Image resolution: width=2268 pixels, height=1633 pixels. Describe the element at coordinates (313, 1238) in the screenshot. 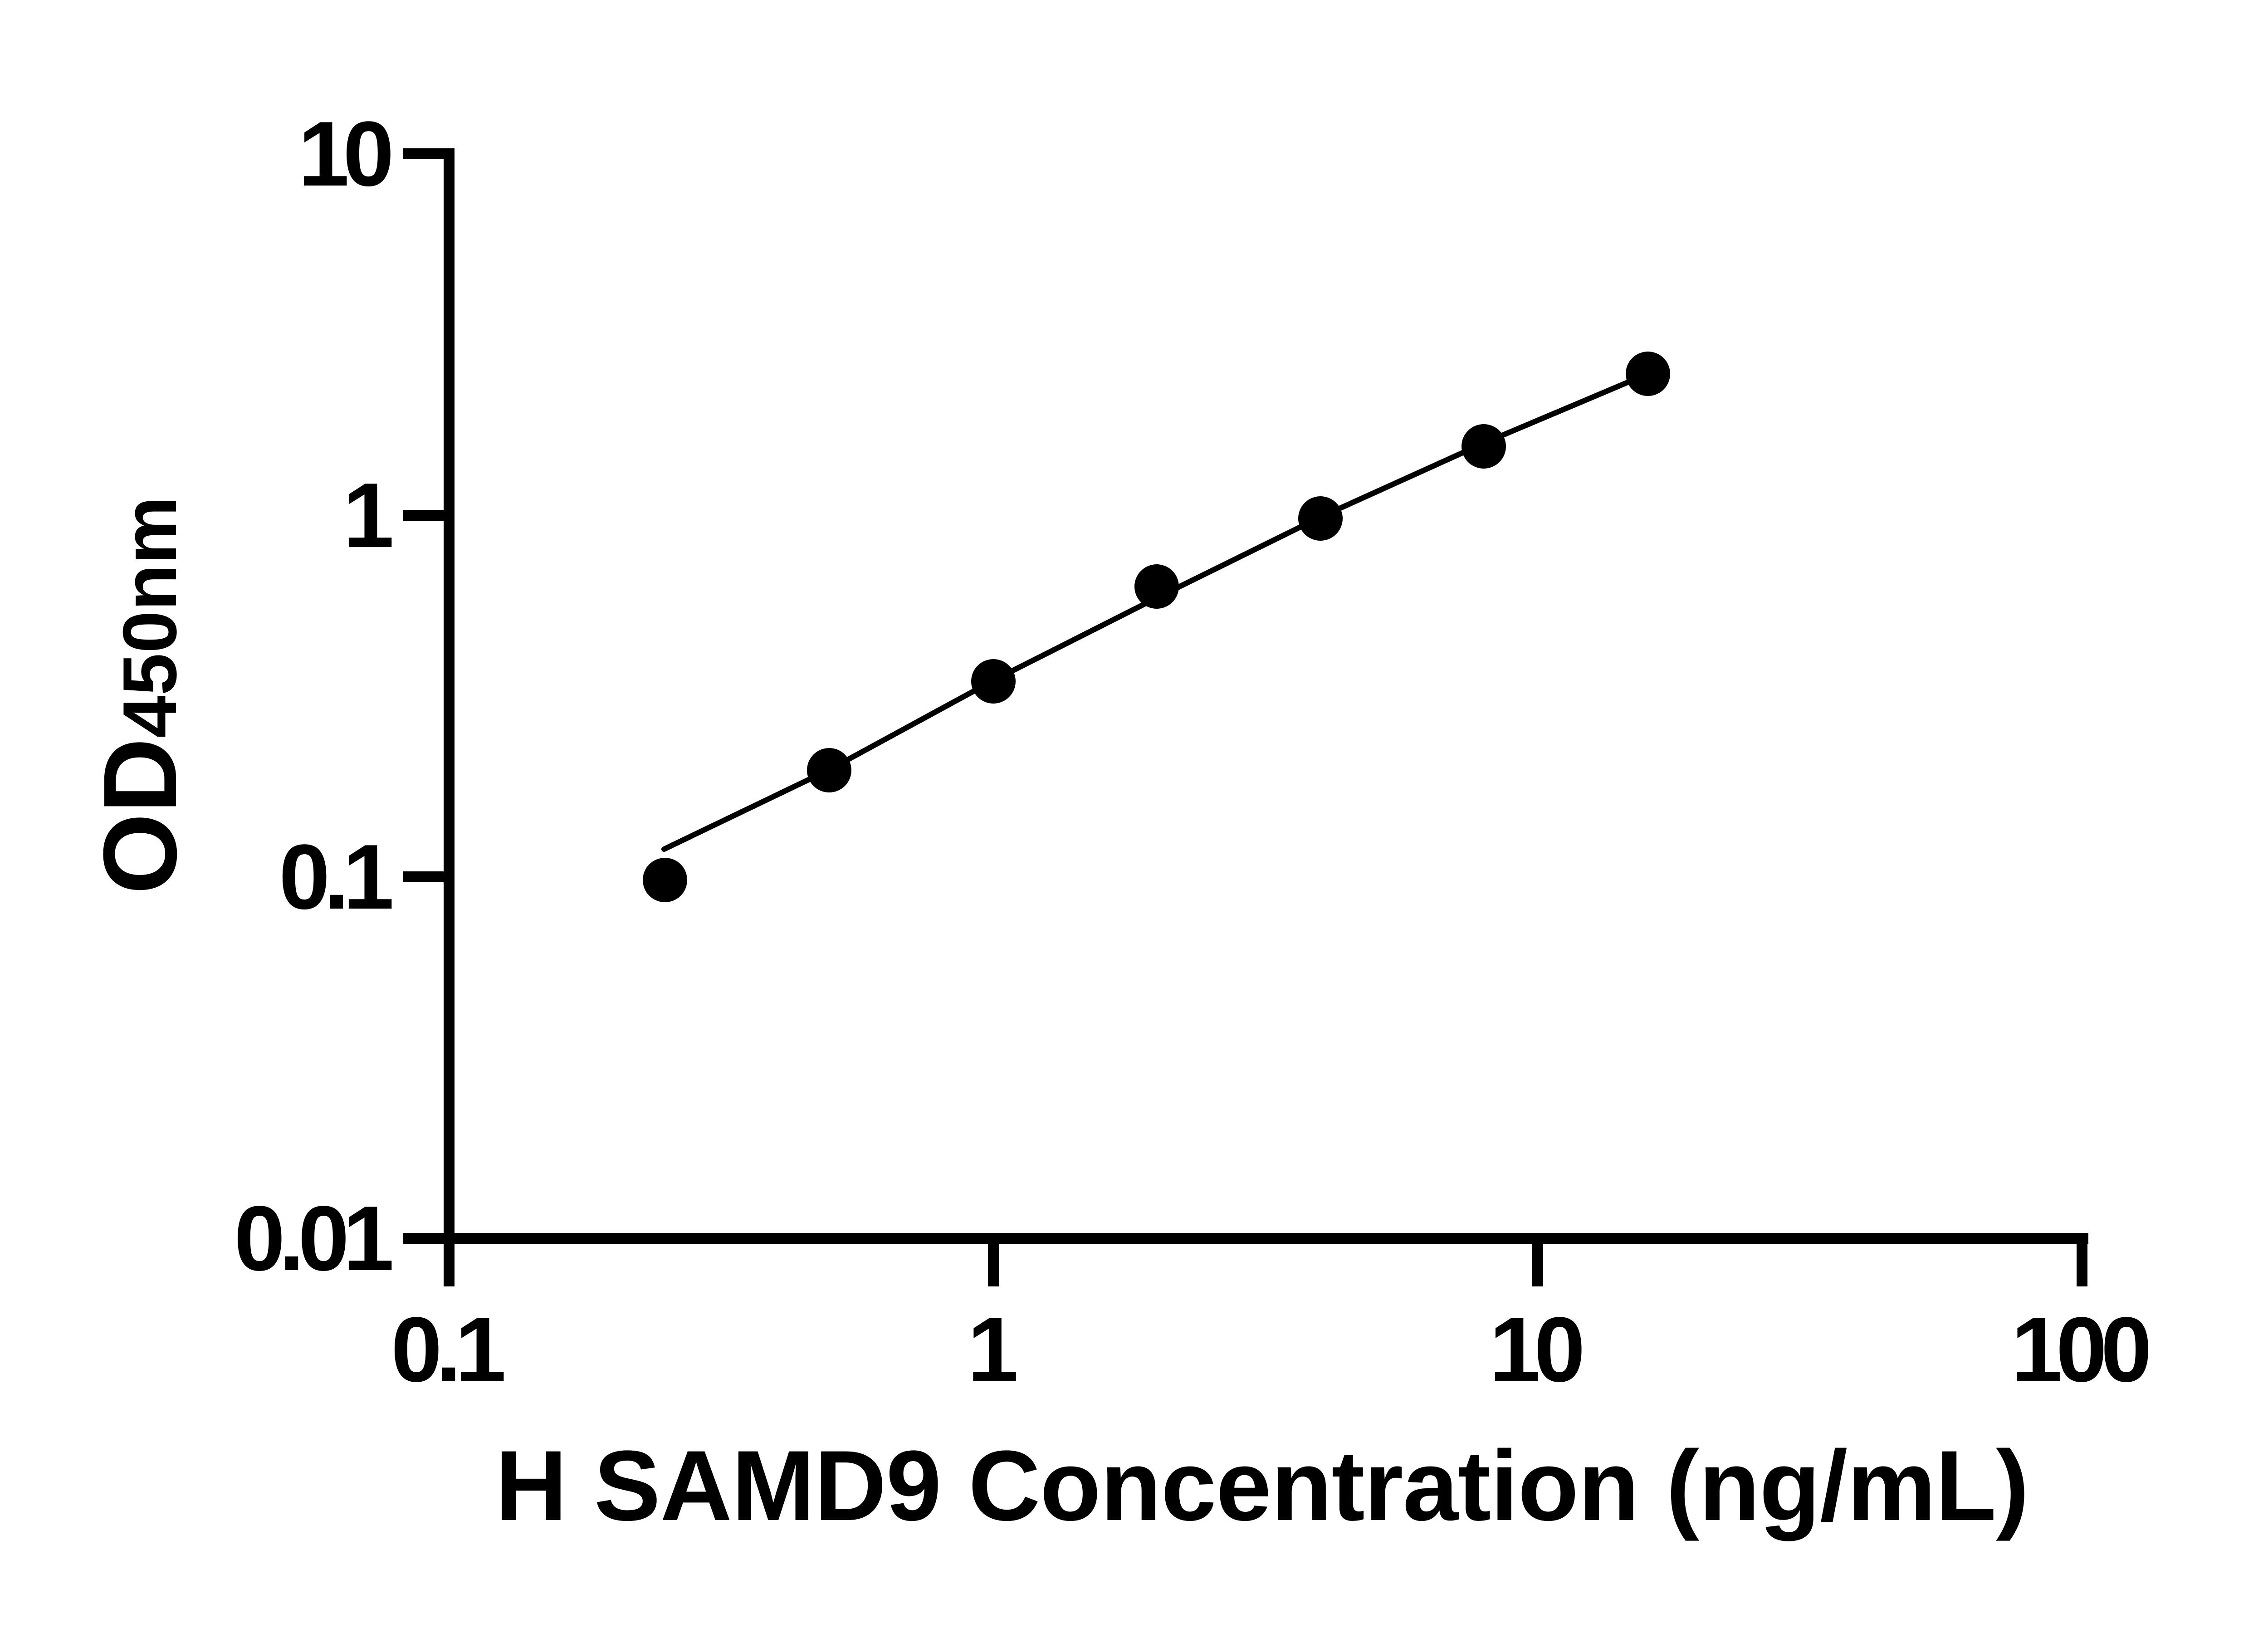

I see `svg-text: 0.01` at that location.